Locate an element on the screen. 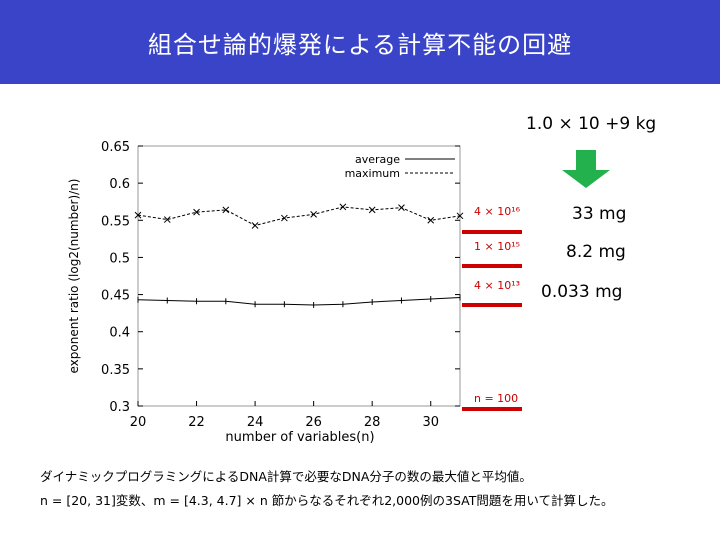 This screenshot has height=540, width=720. legend-label-average: average is located at coordinates (377, 159).